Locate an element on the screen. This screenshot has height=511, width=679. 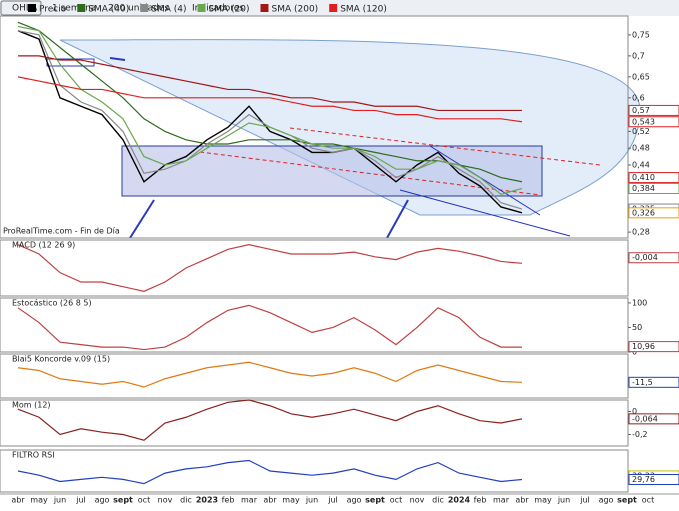
last-value-label: 29,76 is located at coordinates (643, 479).